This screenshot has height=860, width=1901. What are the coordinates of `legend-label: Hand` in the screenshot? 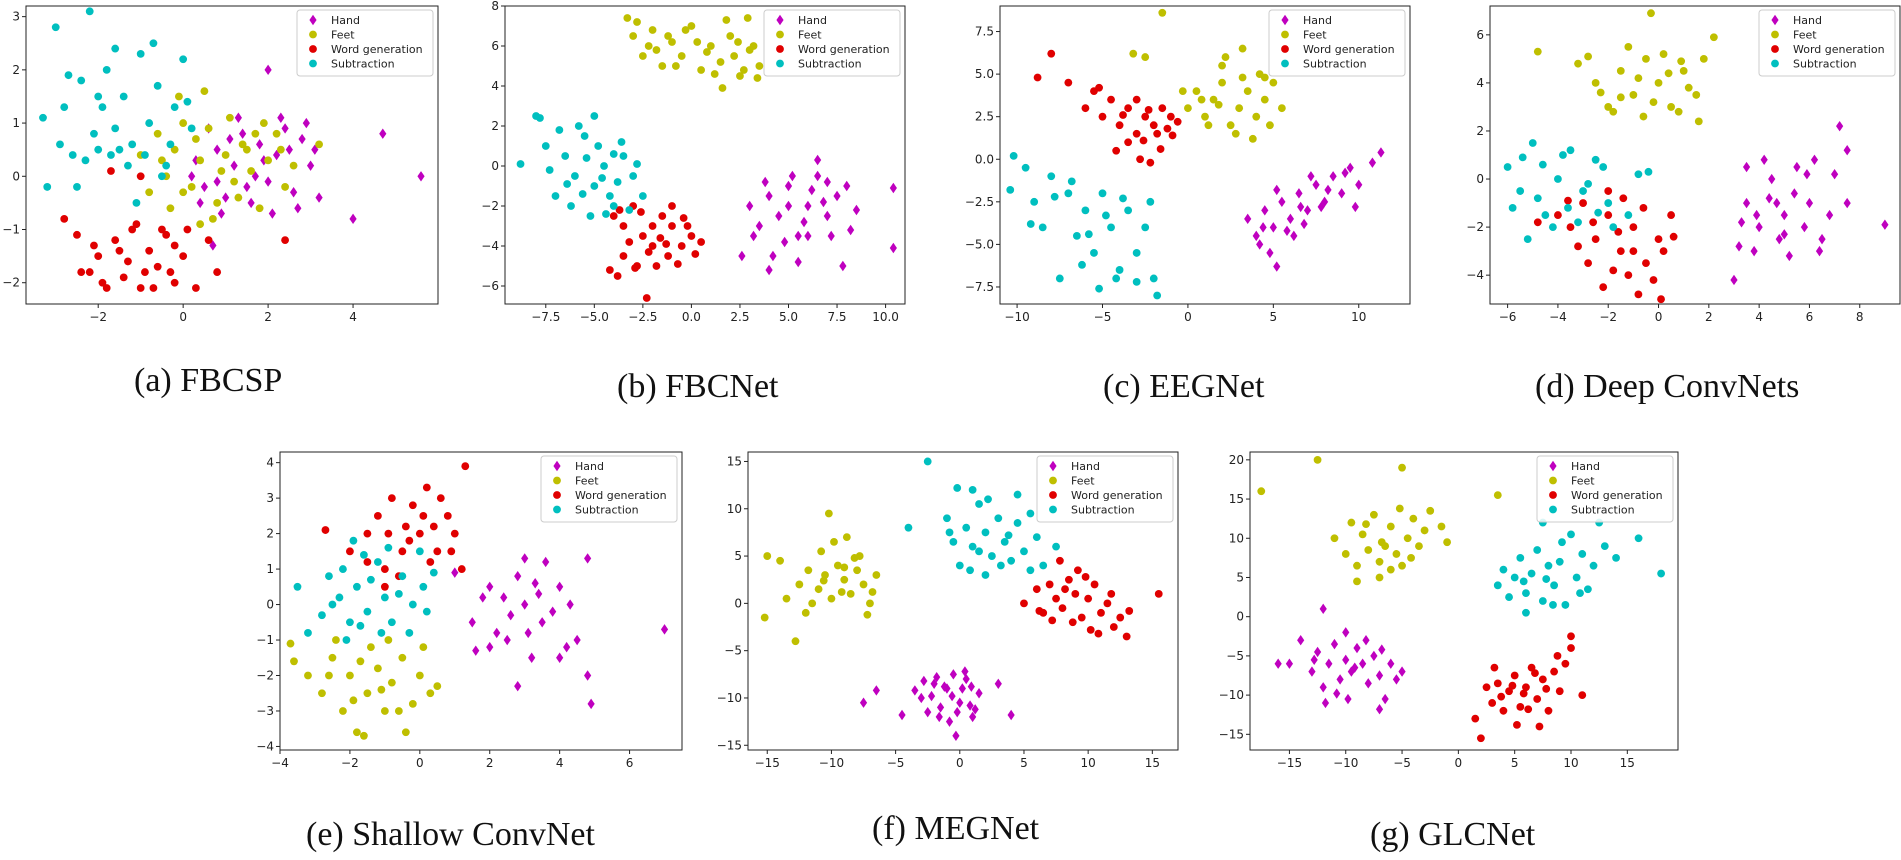 It's located at (345, 20).